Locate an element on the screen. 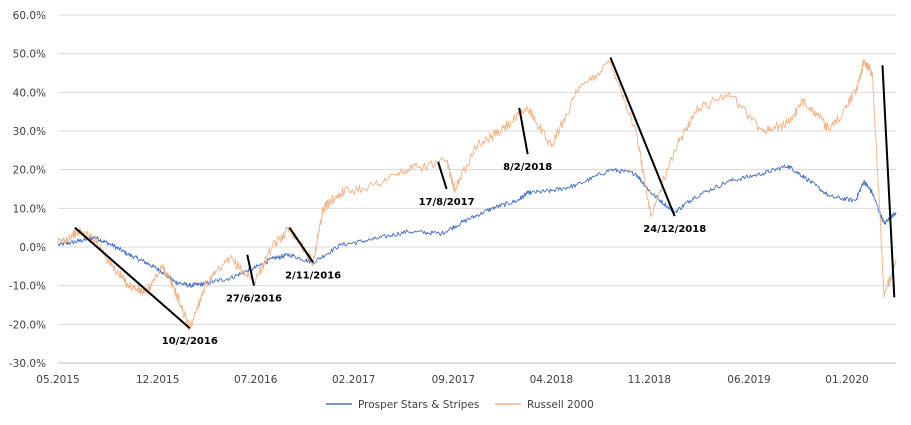  x-tick-label: 01.2020 is located at coordinates (846, 380).